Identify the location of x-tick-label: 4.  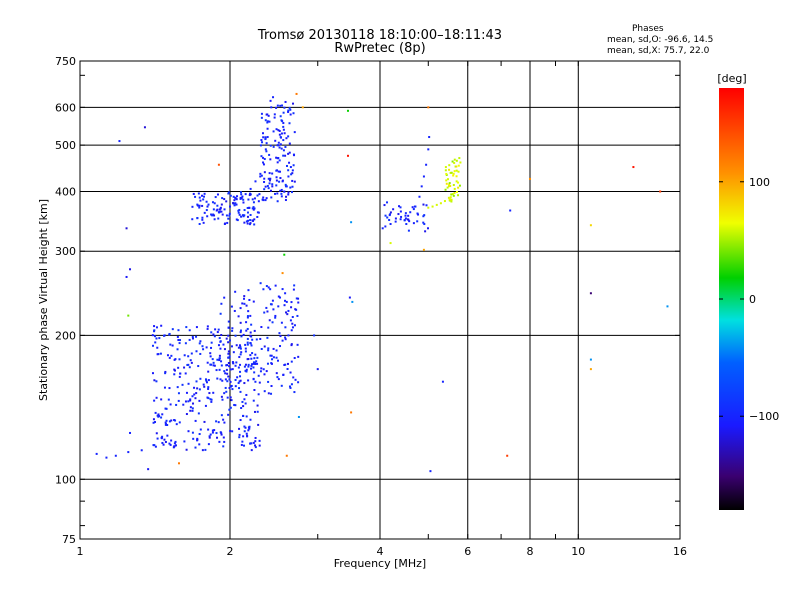
(380, 551).